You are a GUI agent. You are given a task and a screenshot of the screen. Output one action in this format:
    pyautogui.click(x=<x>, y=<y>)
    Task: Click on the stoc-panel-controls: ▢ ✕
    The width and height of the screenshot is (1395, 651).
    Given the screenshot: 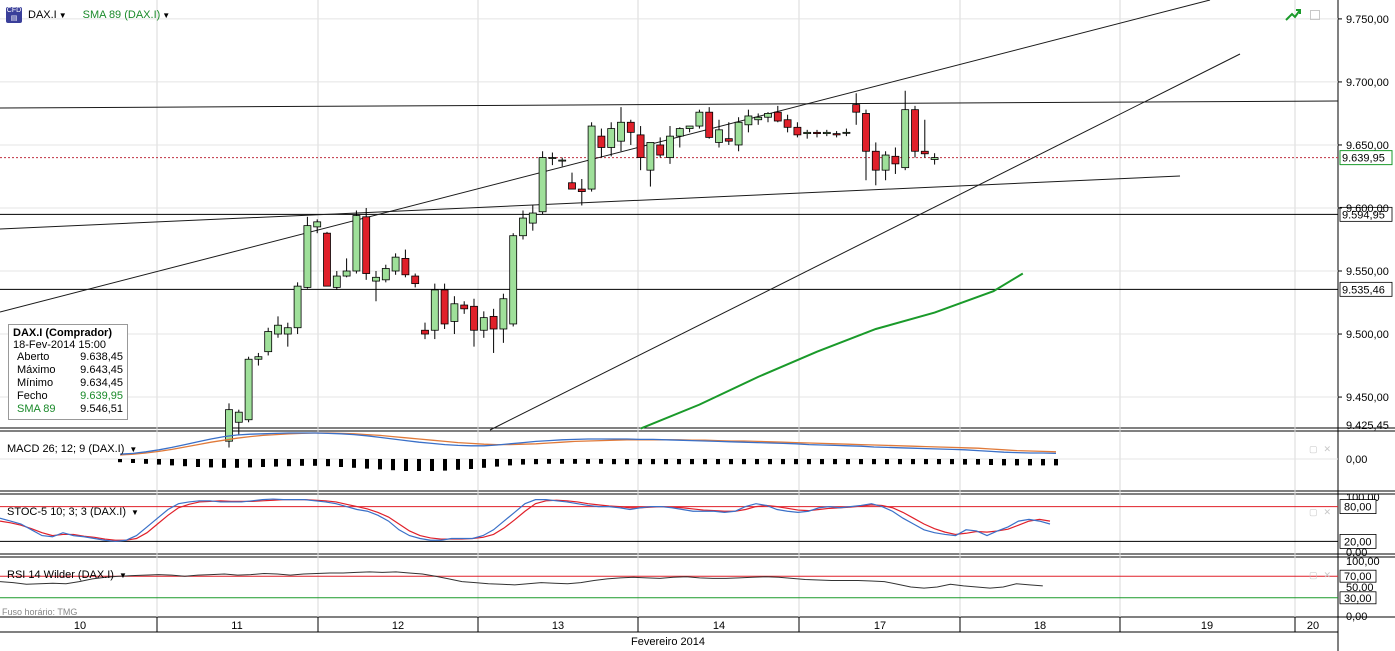 What is the action you would take?
    pyautogui.click(x=1320, y=512)
    